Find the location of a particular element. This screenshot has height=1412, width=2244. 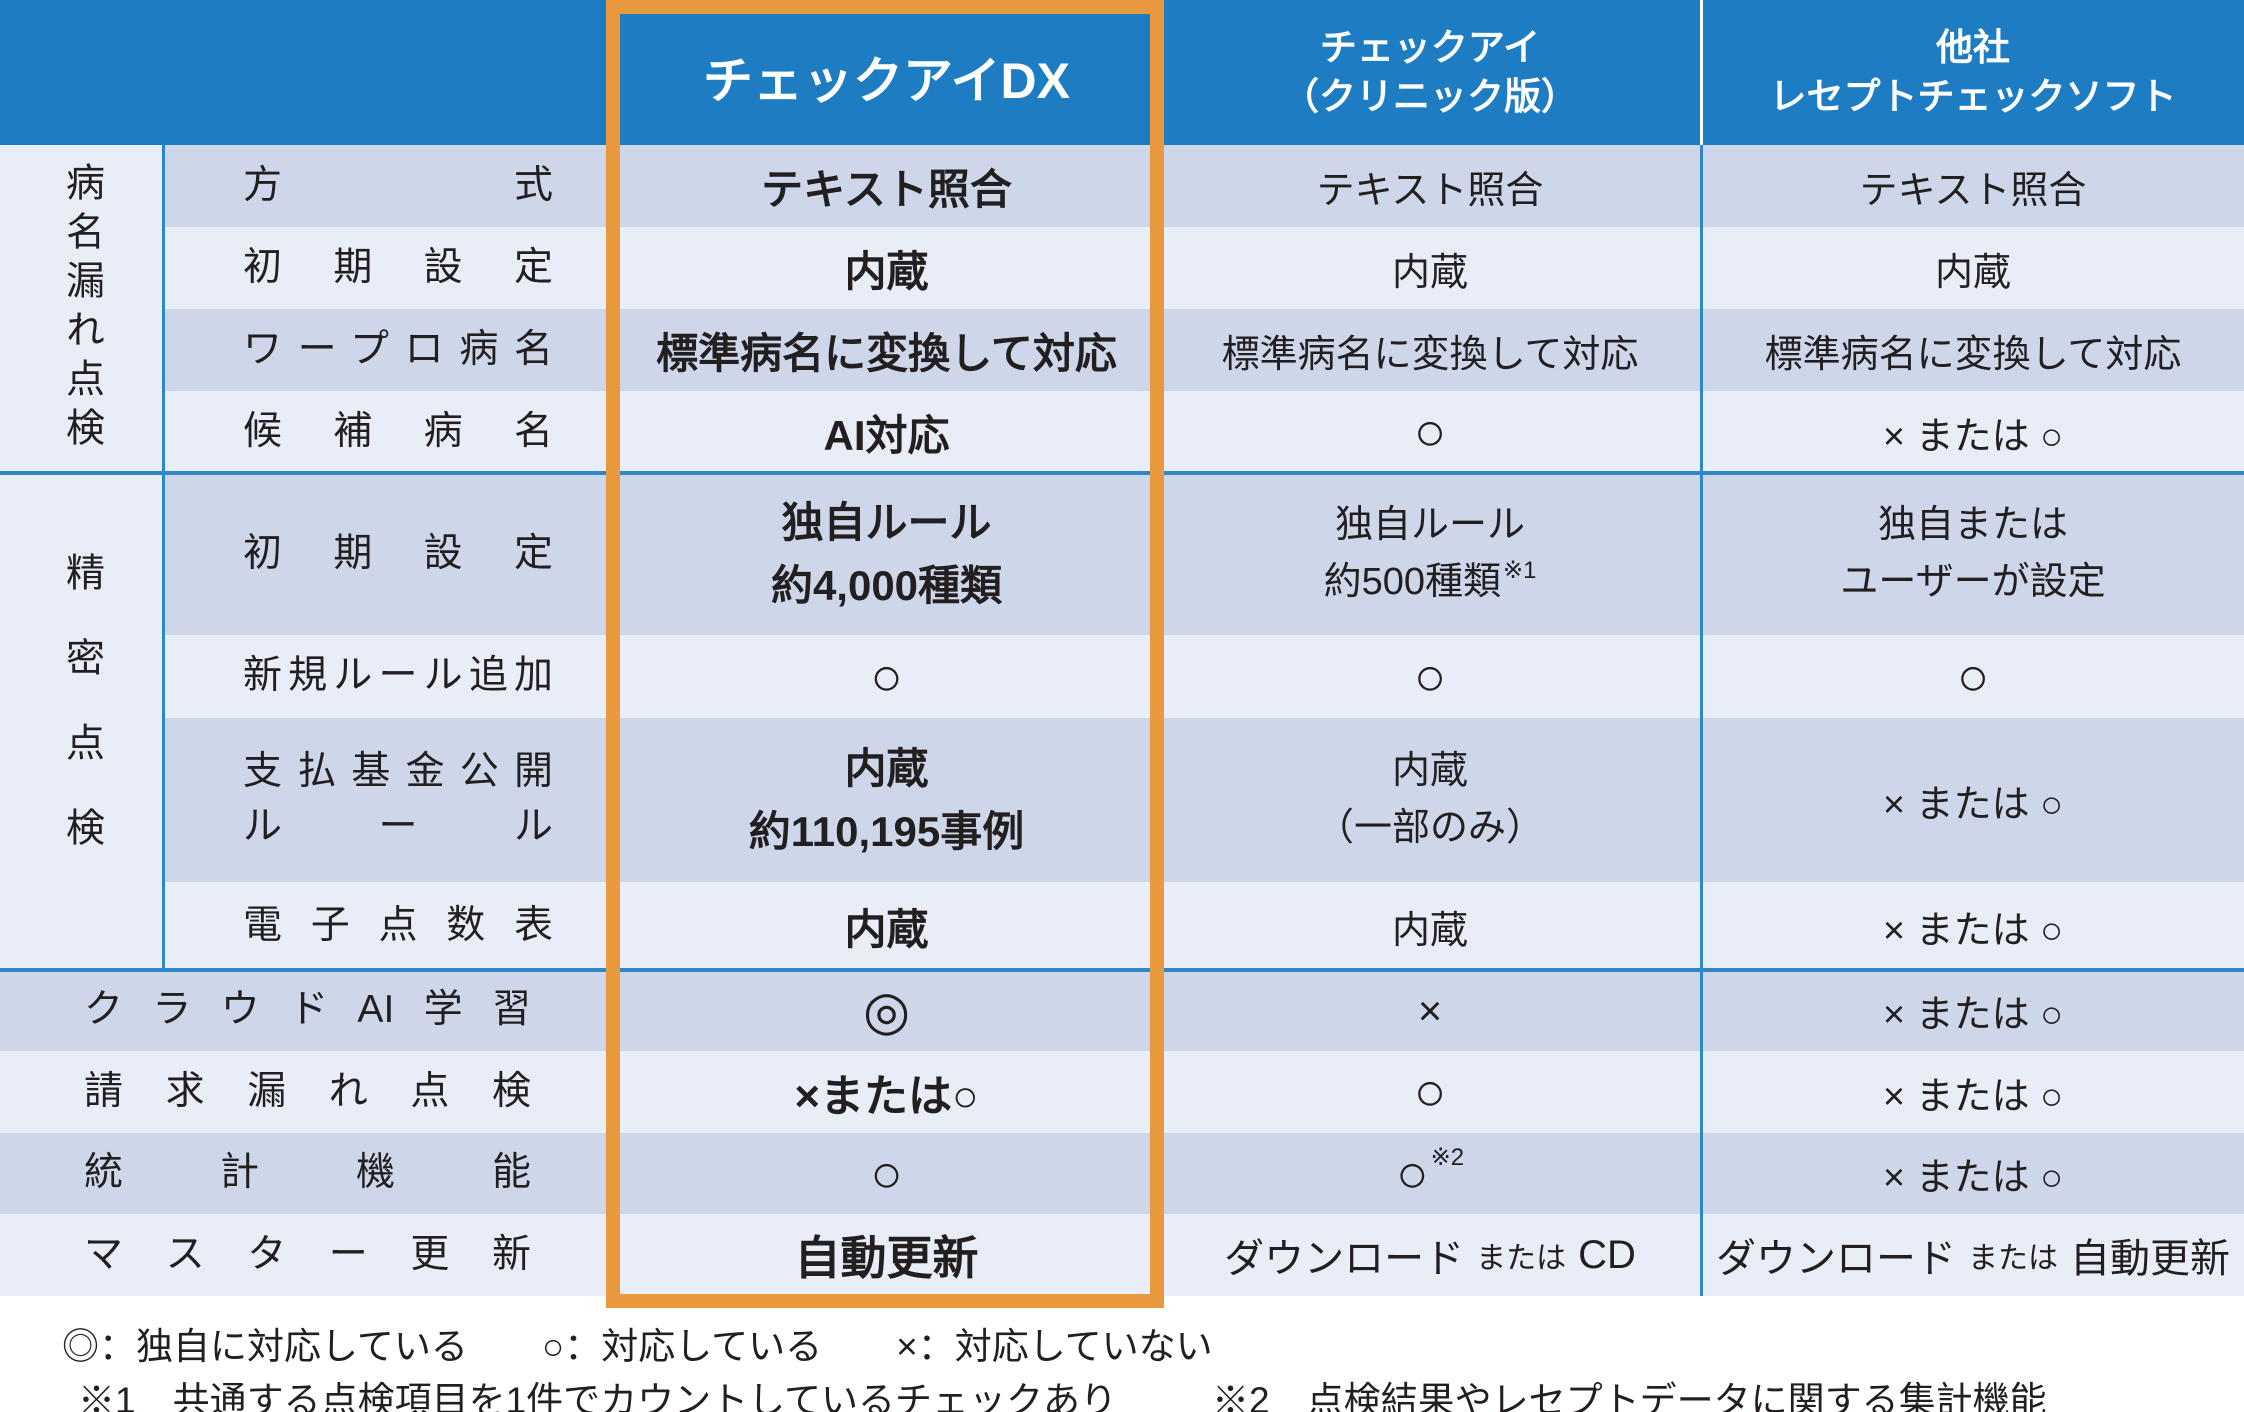

header-column-divider is located at coordinates (1701, 72).